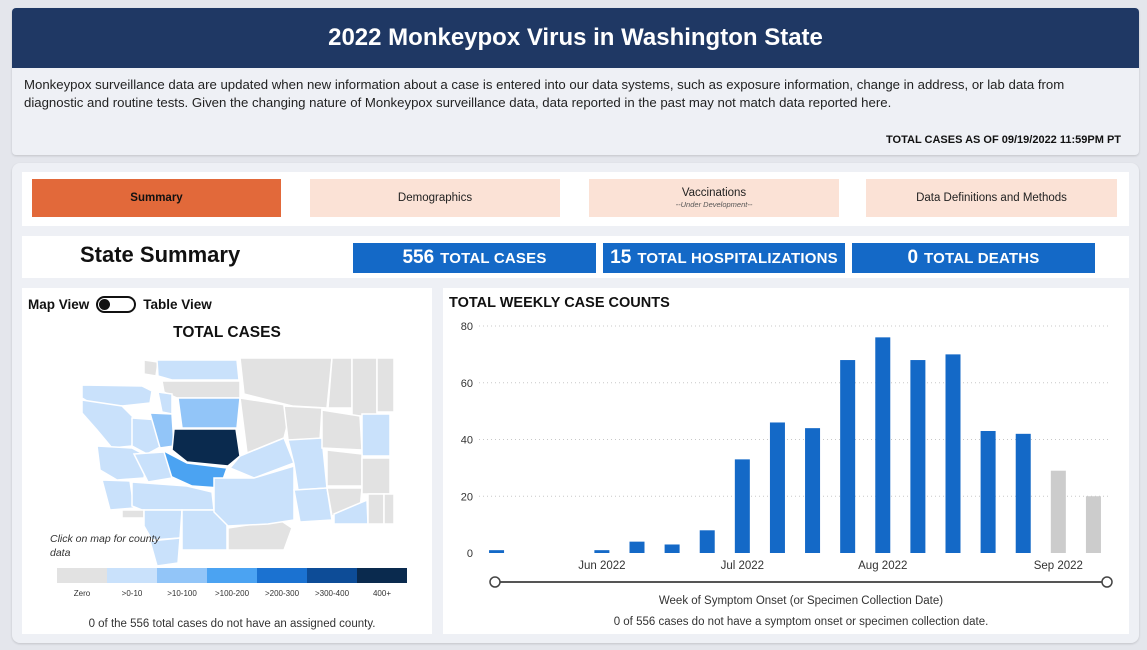  Describe the element at coordinates (882, 566) in the screenshot. I see `x-tick-label: Aug 2022` at that location.